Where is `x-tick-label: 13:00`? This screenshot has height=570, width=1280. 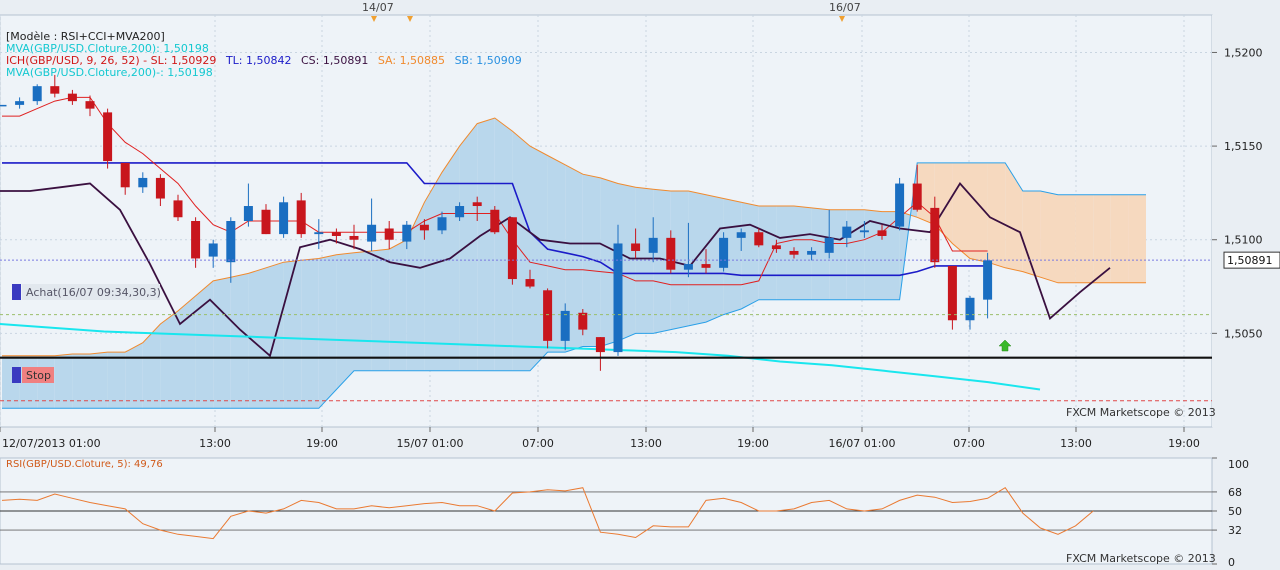 x-tick-label: 13:00 is located at coordinates (1076, 443).